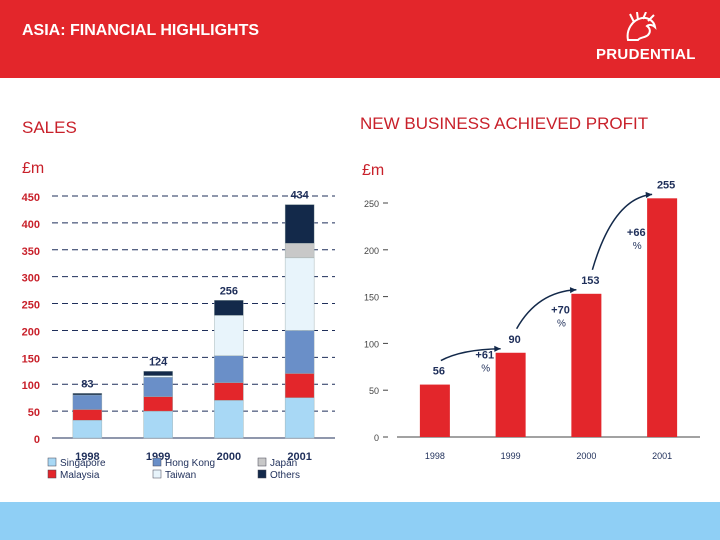 Image resolution: width=720 pixels, height=540 pixels. What do you see at coordinates (666, 185) in the screenshot?
I see `profit-value-label: 255` at bounding box center [666, 185].